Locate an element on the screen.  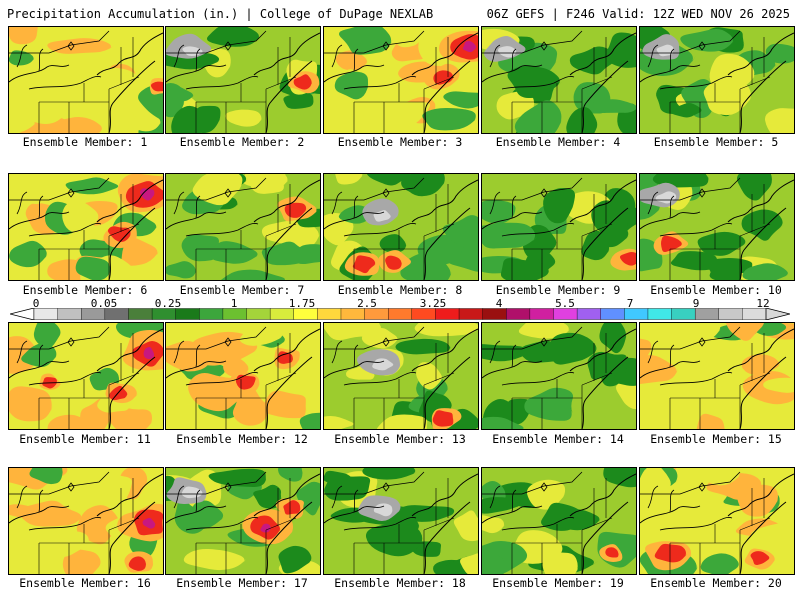
colorbar-tick-label: 5.5 is located at coordinates (565, 303).